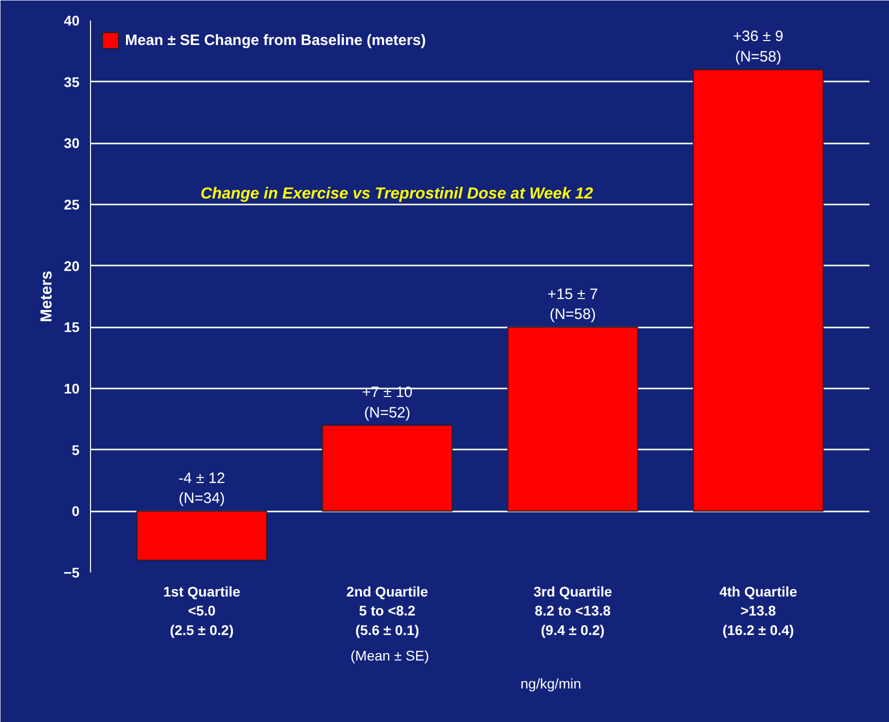 The image size is (889, 722). What do you see at coordinates (758, 47) in the screenshot?
I see `data-label: +36 ± 9 (N=58)` at bounding box center [758, 47].